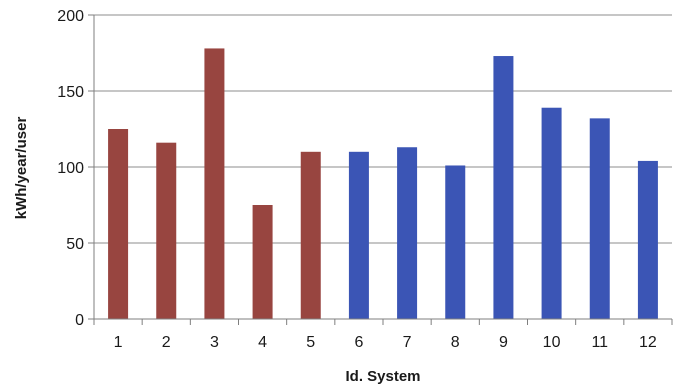  What do you see at coordinates (383, 335) in the screenshot?
I see `x-tick-labels: 1 2 3 4 5 6 7 8 9 10 11 12` at bounding box center [383, 335].